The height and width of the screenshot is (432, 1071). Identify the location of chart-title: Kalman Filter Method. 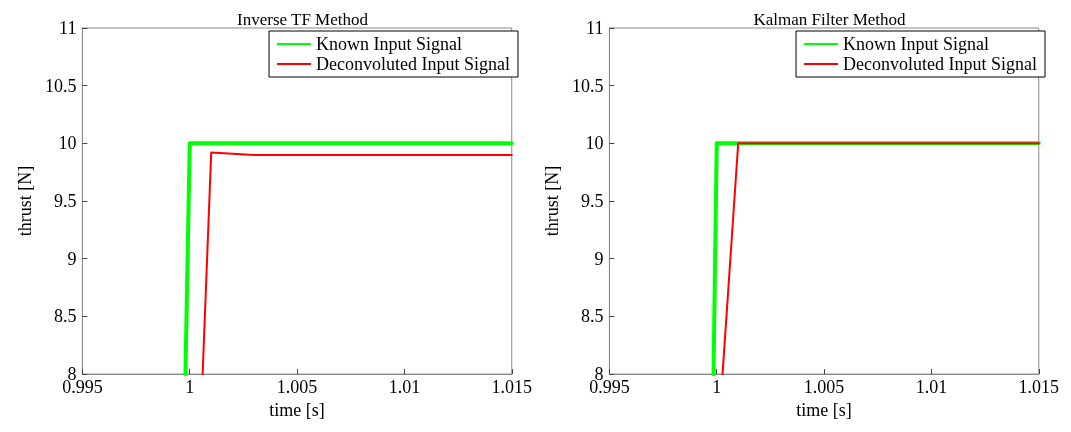
(830, 19).